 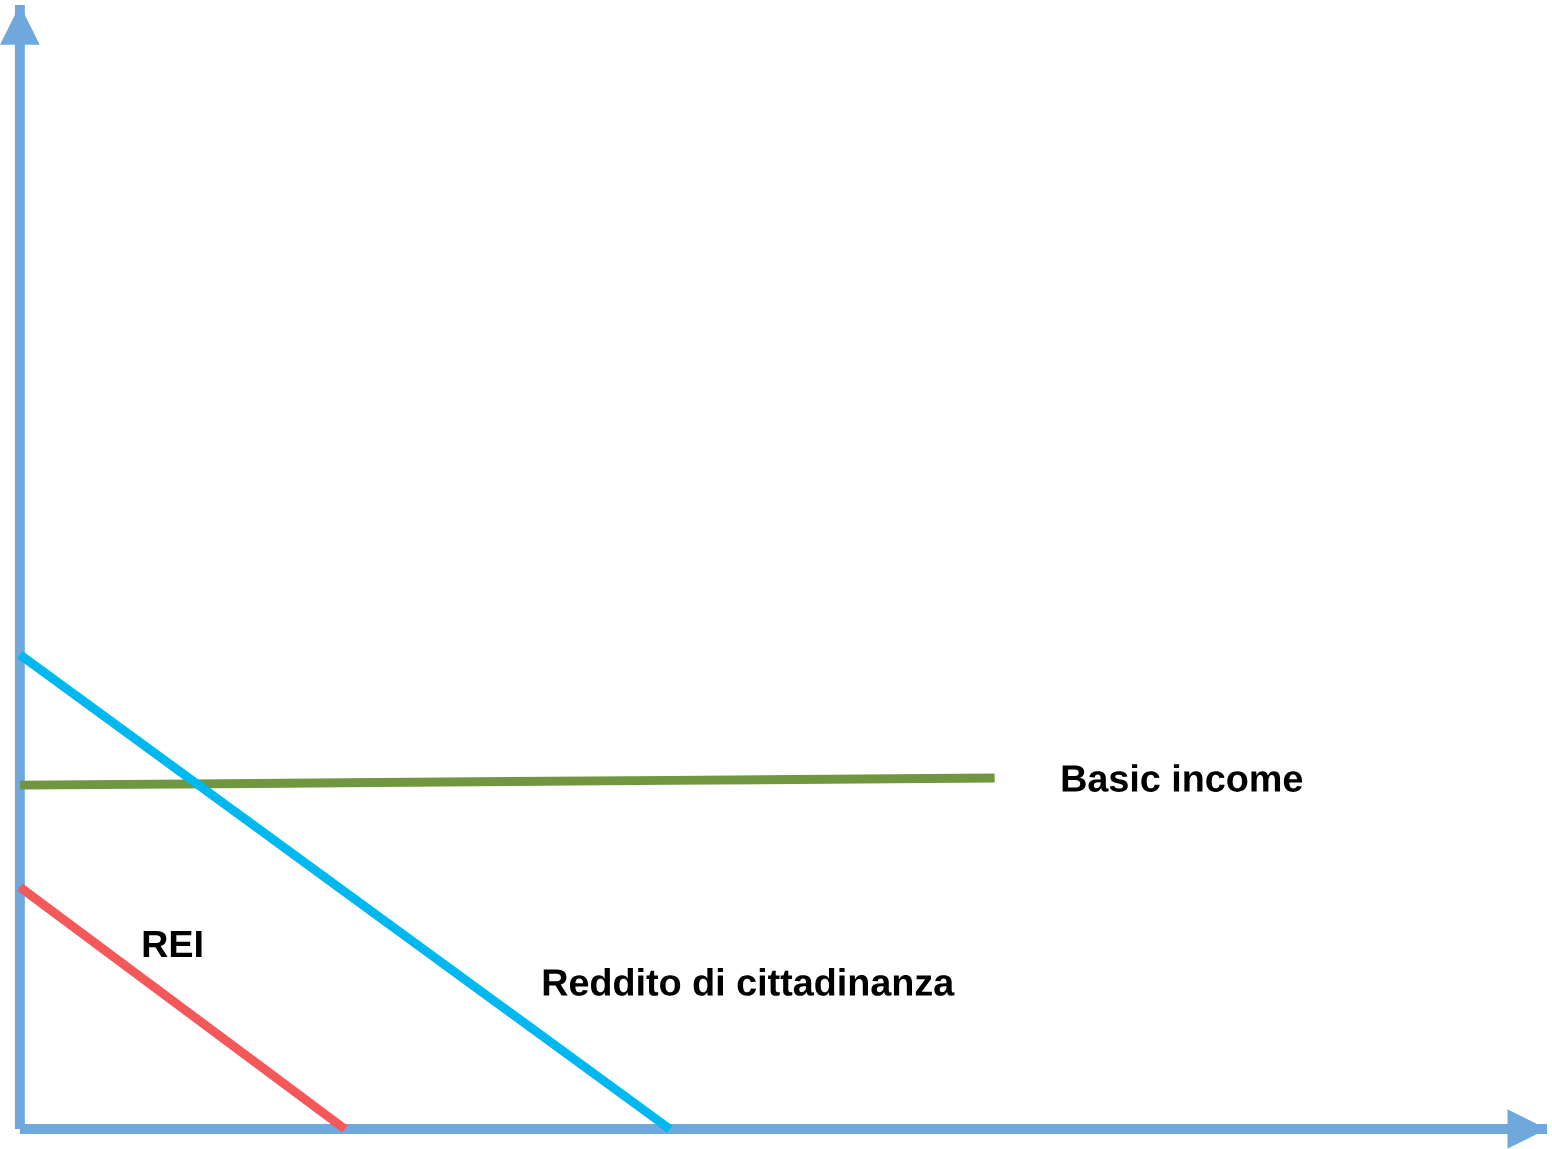 What do you see at coordinates (172, 944) in the screenshot?
I see `series-label: REI` at bounding box center [172, 944].